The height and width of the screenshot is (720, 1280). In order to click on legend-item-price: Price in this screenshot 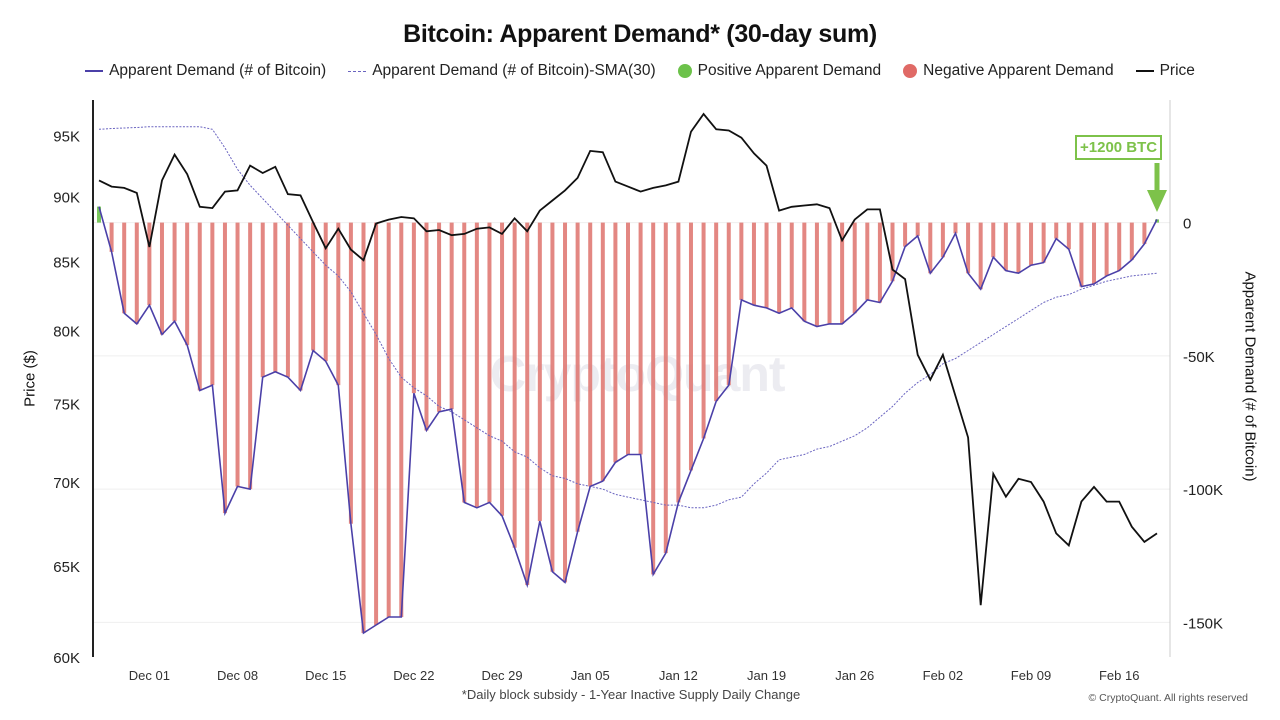, I will do `click(1165, 71)`.